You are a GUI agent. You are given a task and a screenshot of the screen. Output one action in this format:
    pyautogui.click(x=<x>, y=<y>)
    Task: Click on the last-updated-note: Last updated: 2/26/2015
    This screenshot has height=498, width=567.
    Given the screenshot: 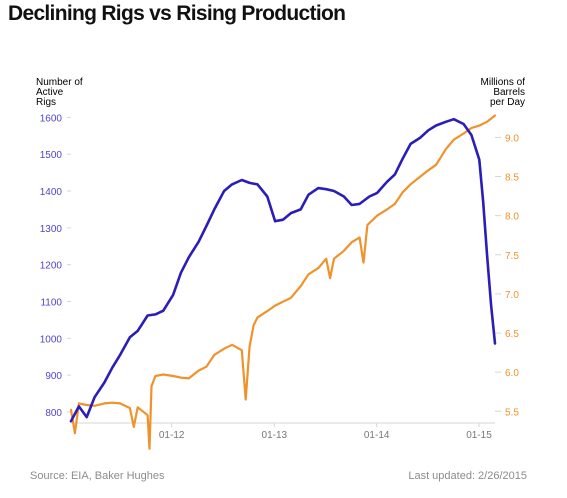 What is the action you would take?
    pyautogui.click(x=467, y=476)
    